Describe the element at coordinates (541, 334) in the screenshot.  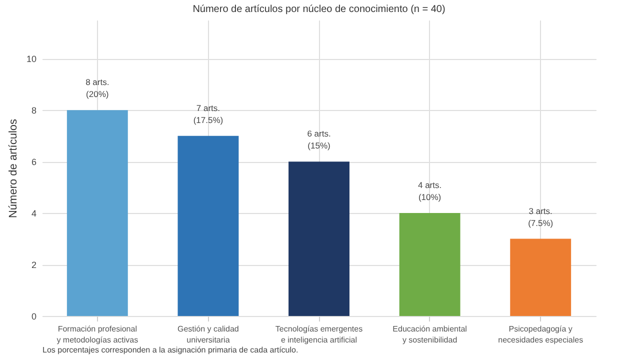
I see `x-tick-label: Psicopedagogía y necesidades especiales` at that location.